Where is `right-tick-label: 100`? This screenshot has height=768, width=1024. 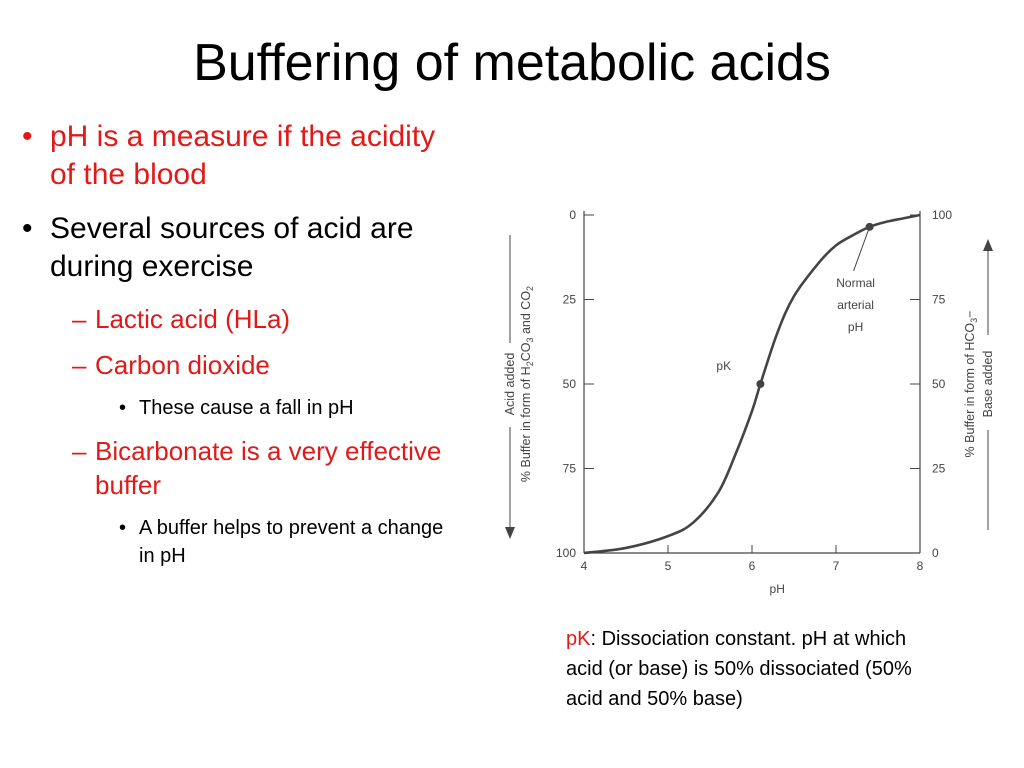
right-tick-label: 100 is located at coordinates (942, 215).